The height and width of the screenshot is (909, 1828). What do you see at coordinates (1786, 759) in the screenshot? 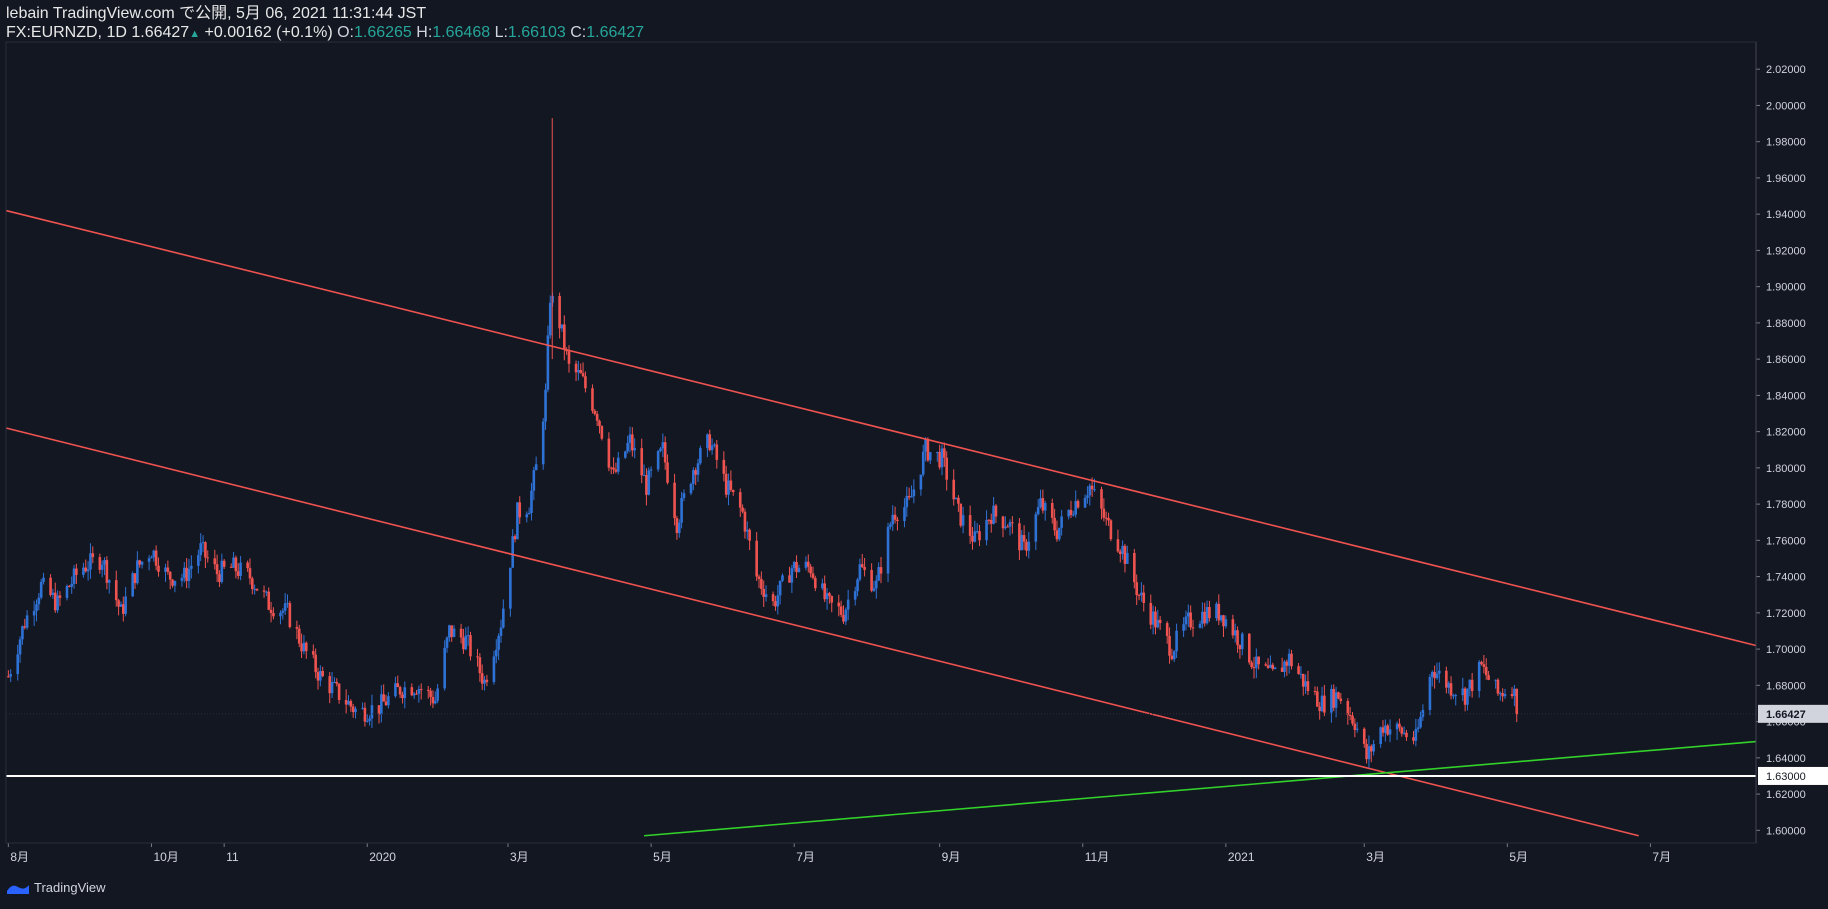
I see `y-tick-label: 1.64000` at bounding box center [1786, 759].